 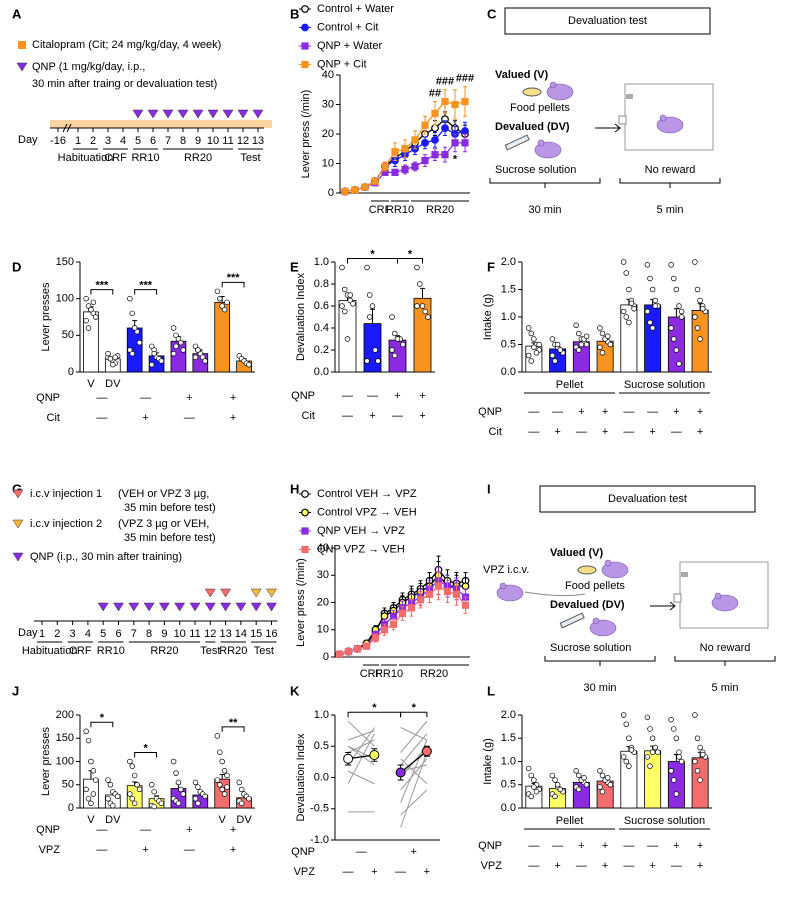 I want to click on qnp-marker, so click(x=22, y=67).